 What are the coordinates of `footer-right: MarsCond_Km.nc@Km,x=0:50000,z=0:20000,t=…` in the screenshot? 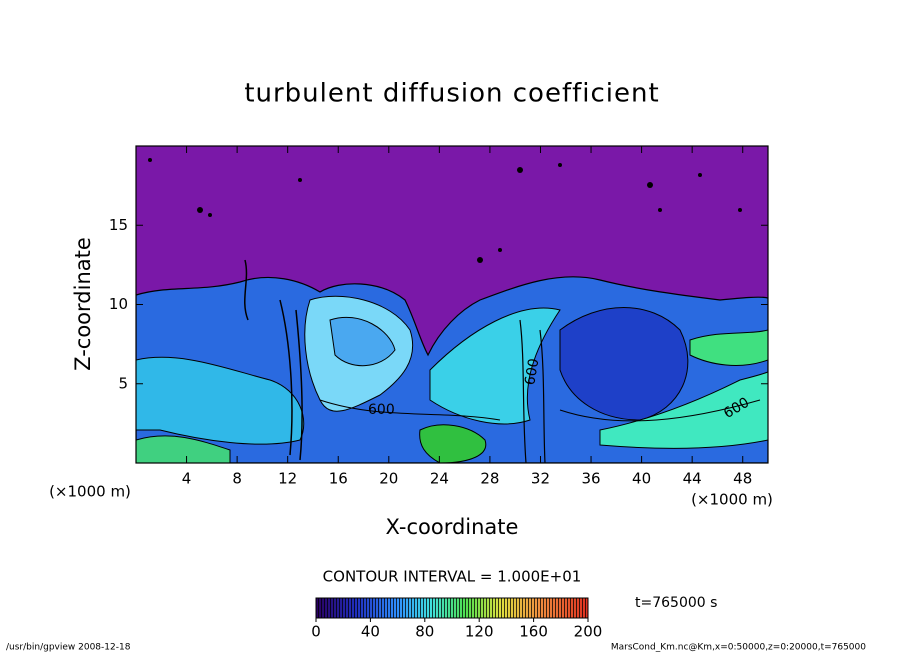 It's located at (738, 648).